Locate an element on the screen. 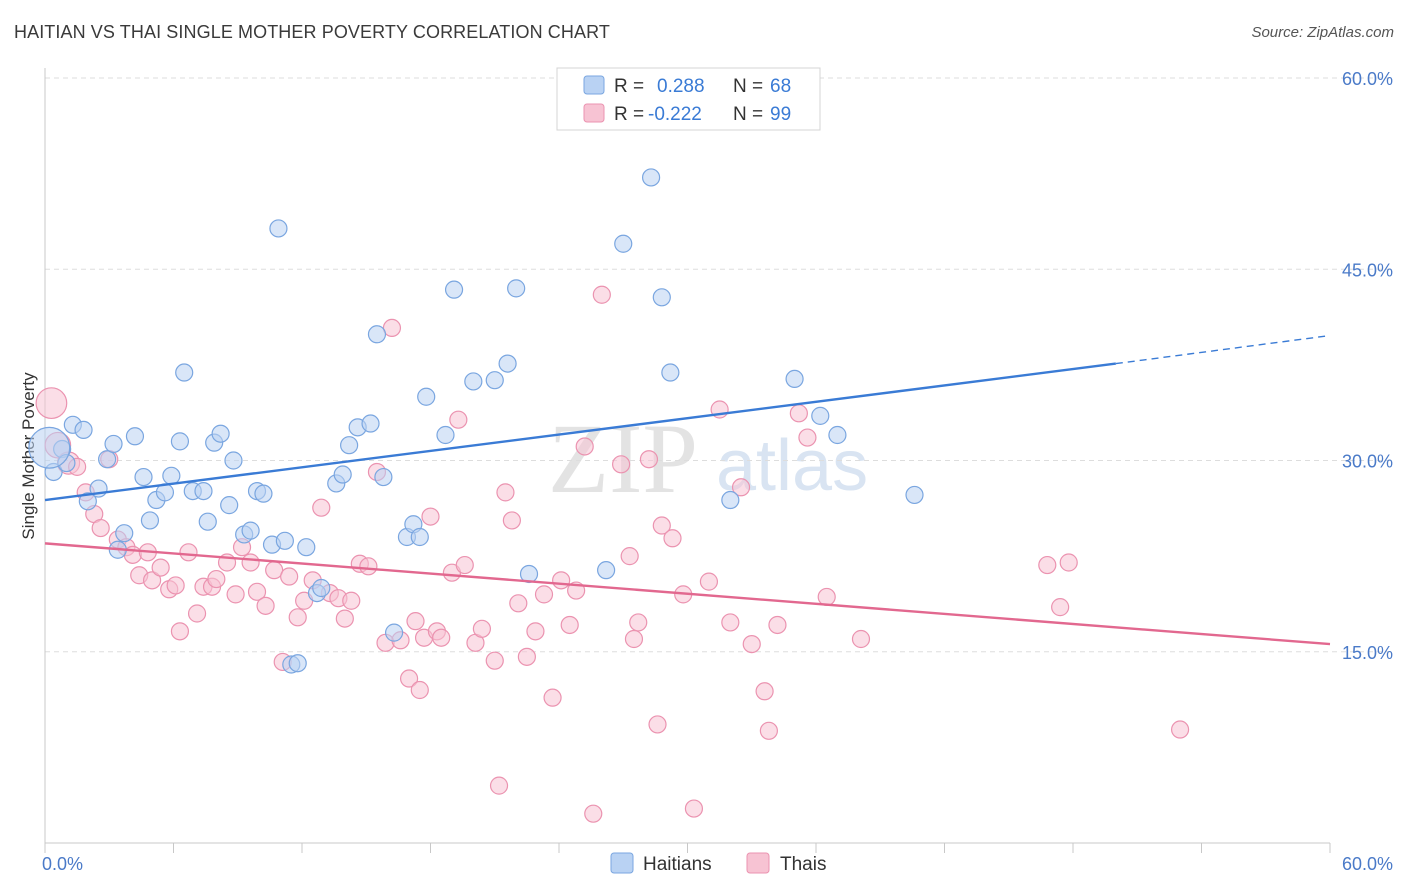 Image resolution: width=1406 pixels, height=892 pixels. correlation-legend: R = 0.288 N = 68 R = -0.222 N = 99 is located at coordinates (688, 99).